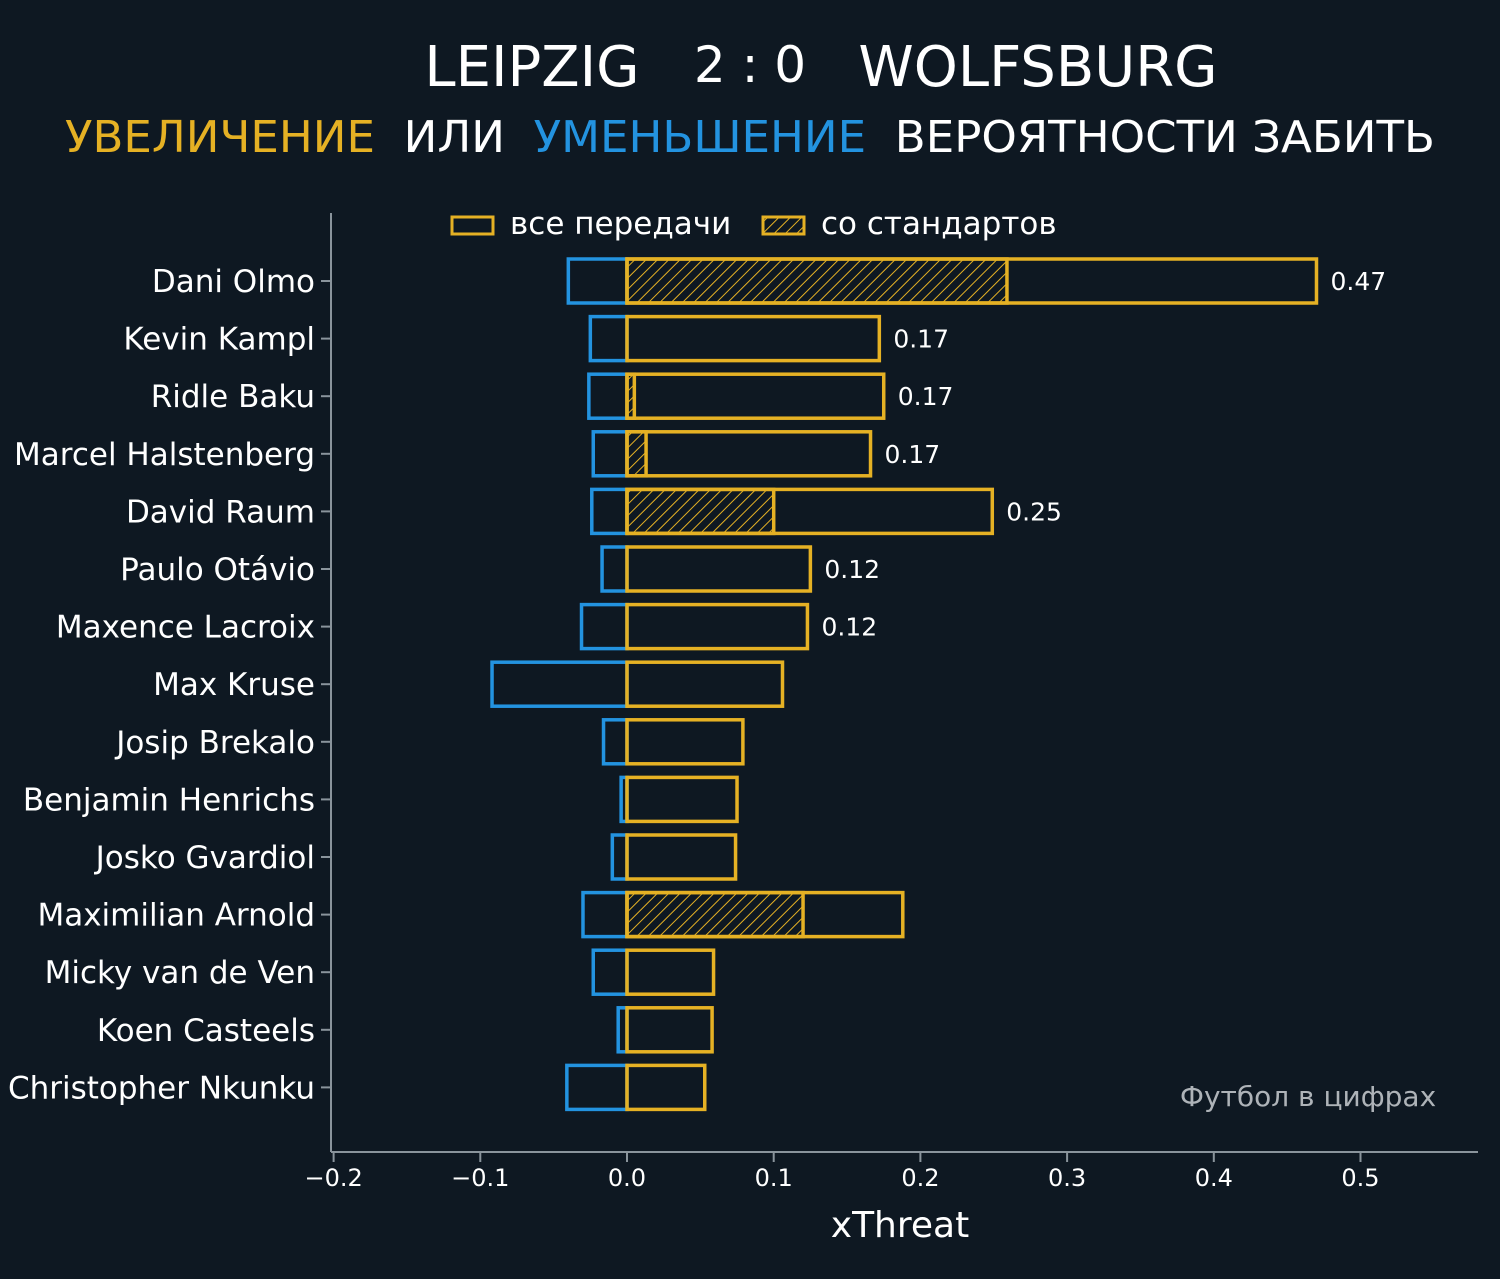 This screenshot has height=1279, width=1500. Describe the element at coordinates (1037, 67) in the screenshot. I see `title-away-team: WOLFSBURG` at that location.